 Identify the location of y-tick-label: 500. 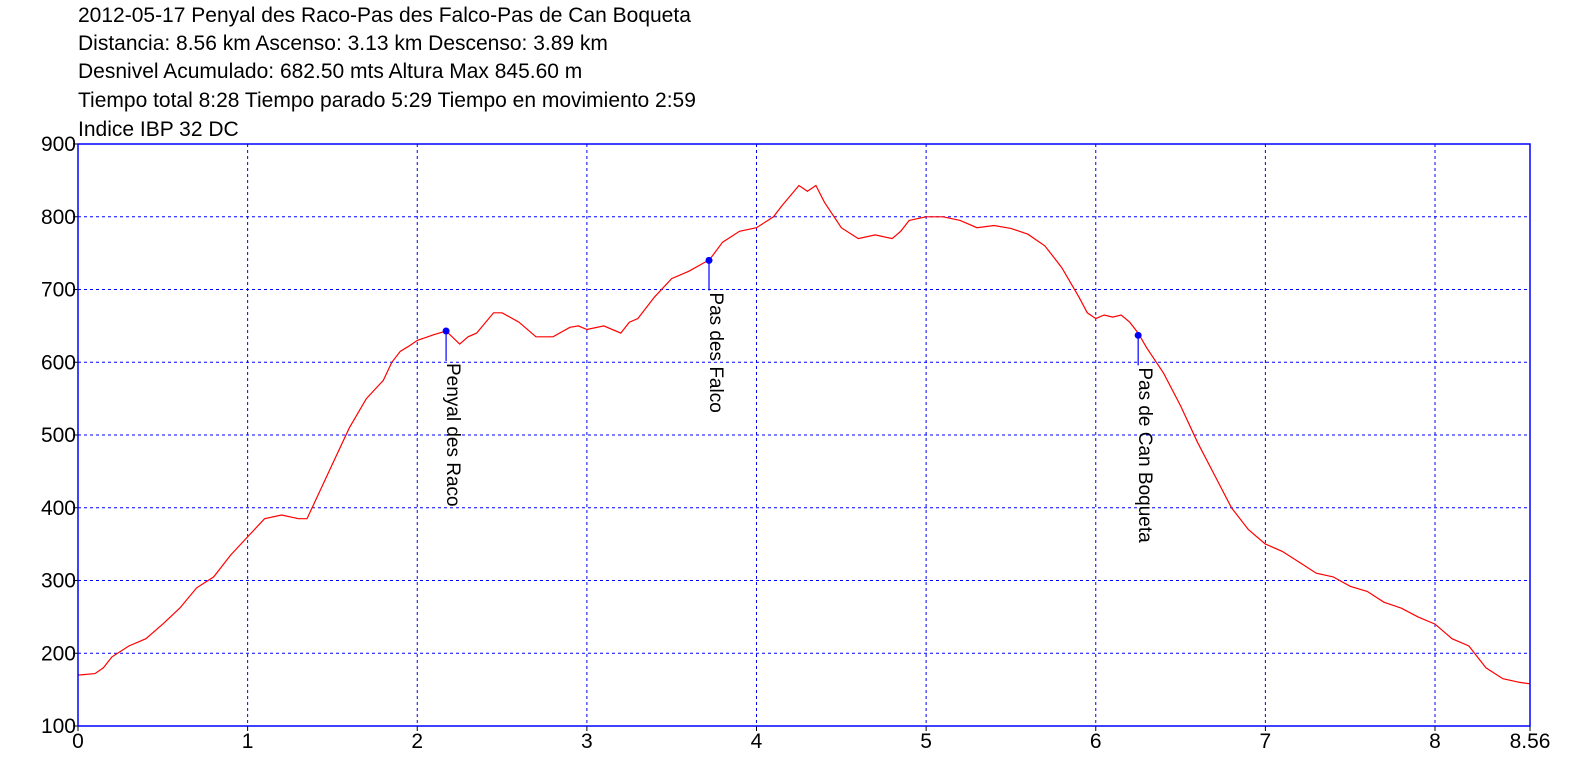
(58, 435).